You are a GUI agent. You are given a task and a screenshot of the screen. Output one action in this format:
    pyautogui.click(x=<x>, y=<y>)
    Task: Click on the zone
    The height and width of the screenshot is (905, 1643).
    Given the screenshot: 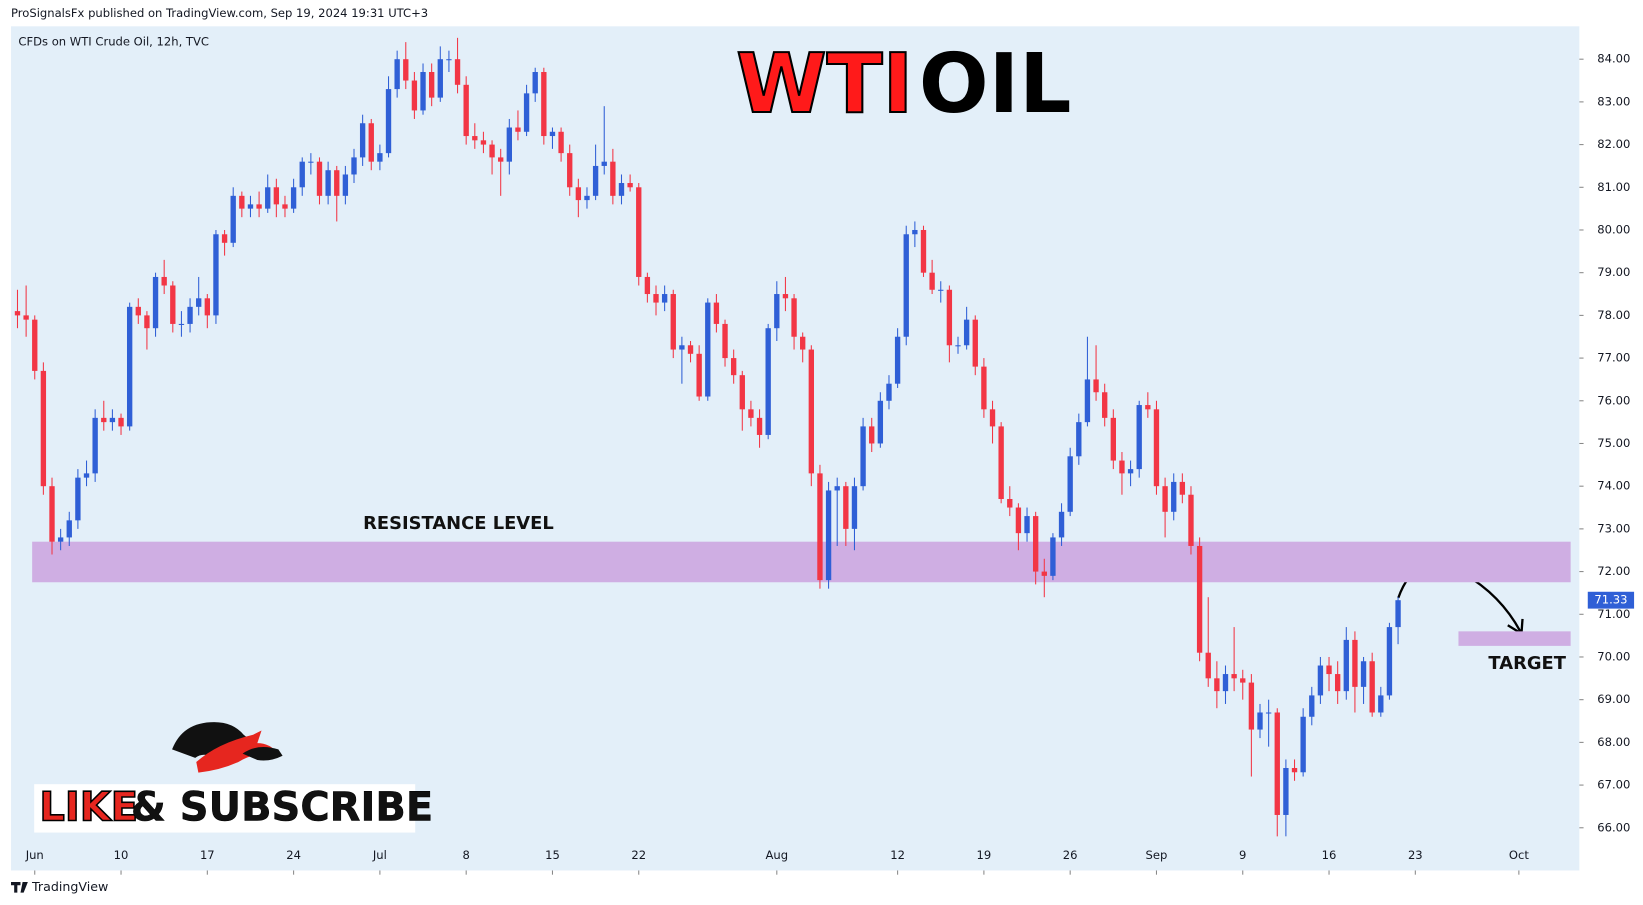 What is the action you would take?
    pyautogui.click(x=1514, y=638)
    